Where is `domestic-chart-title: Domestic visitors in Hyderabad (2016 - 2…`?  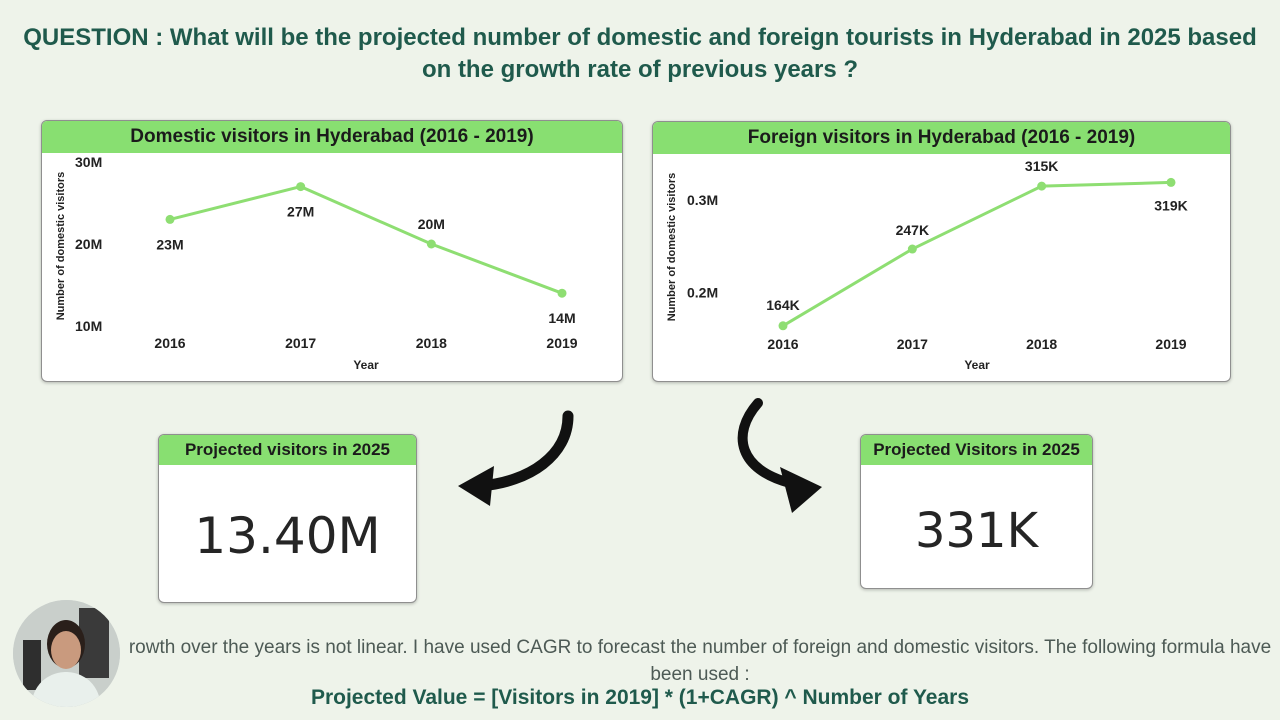
domestic-chart-title: Domestic visitors in Hyderabad (2016 - 2… is located at coordinates (332, 137).